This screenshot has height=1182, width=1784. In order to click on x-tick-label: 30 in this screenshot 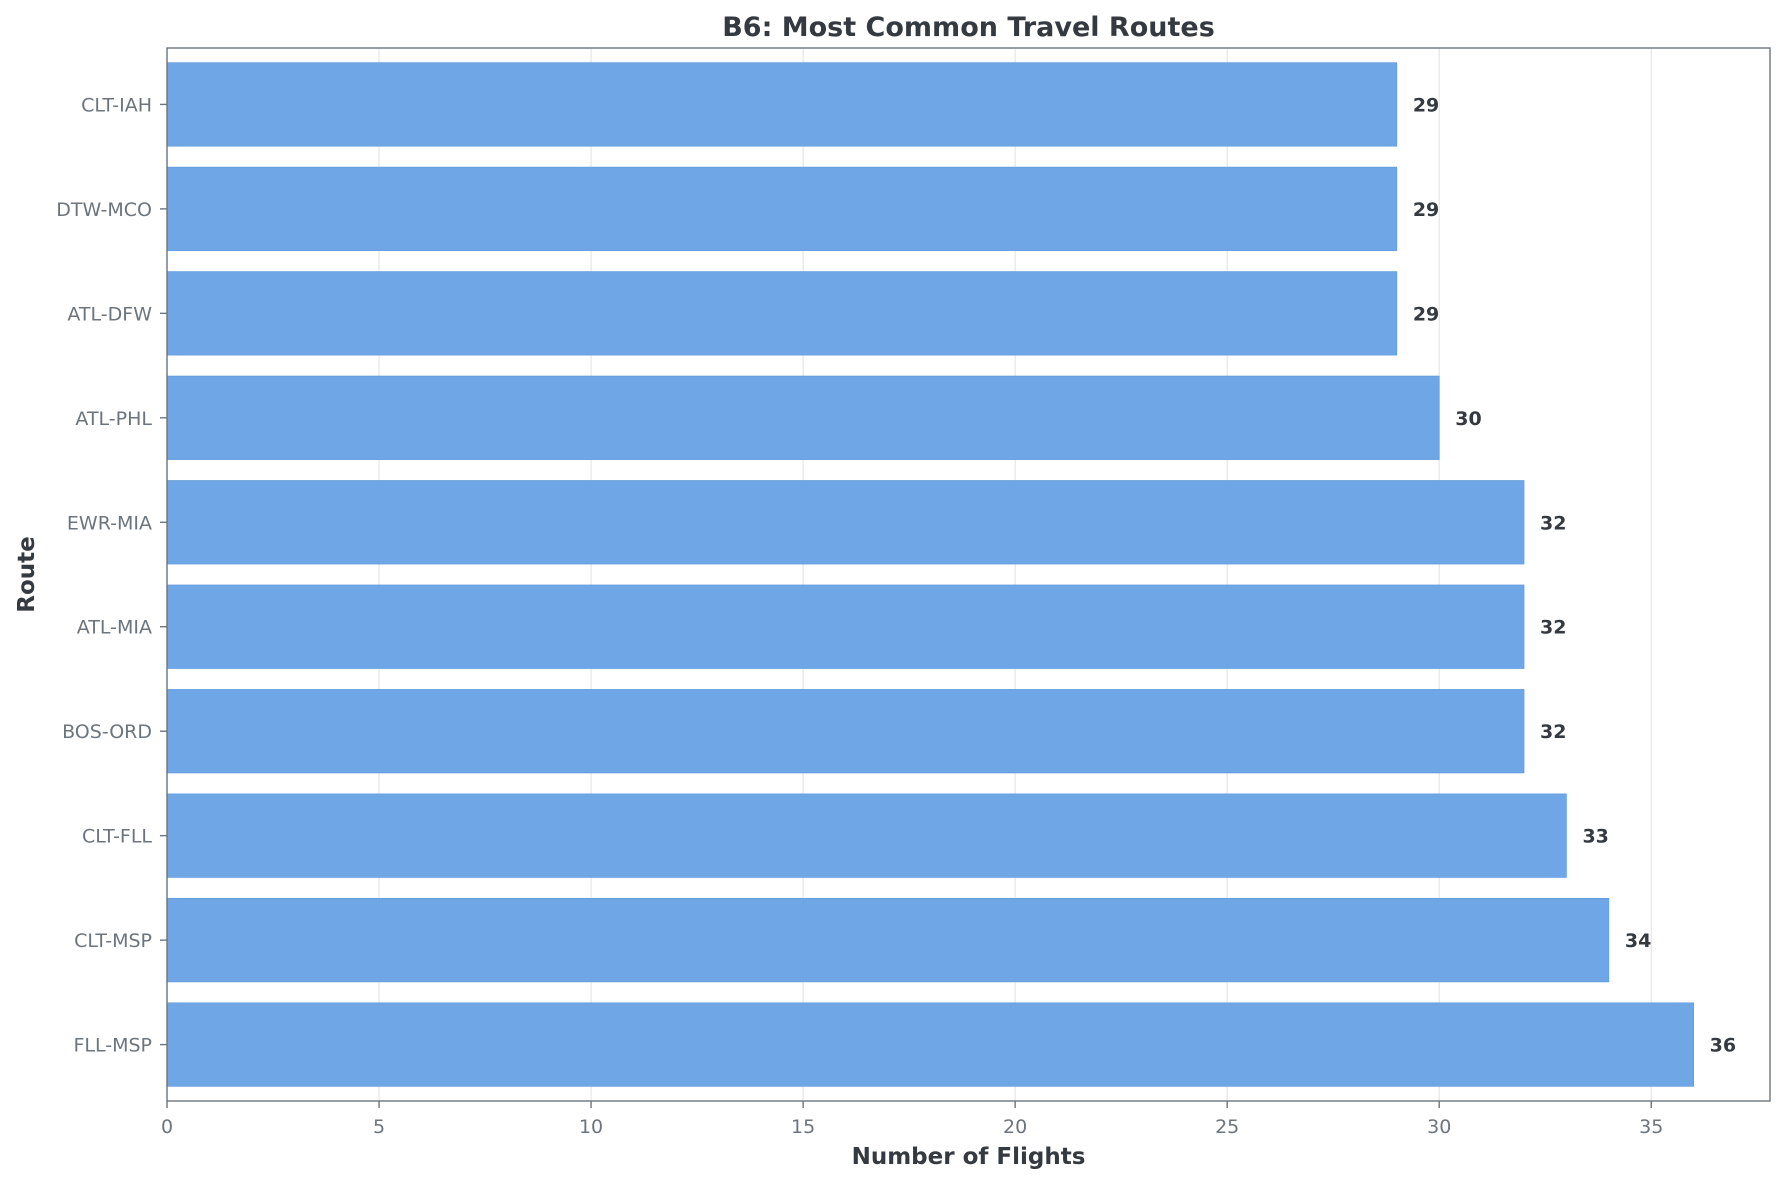, I will do `click(1439, 1127)`.